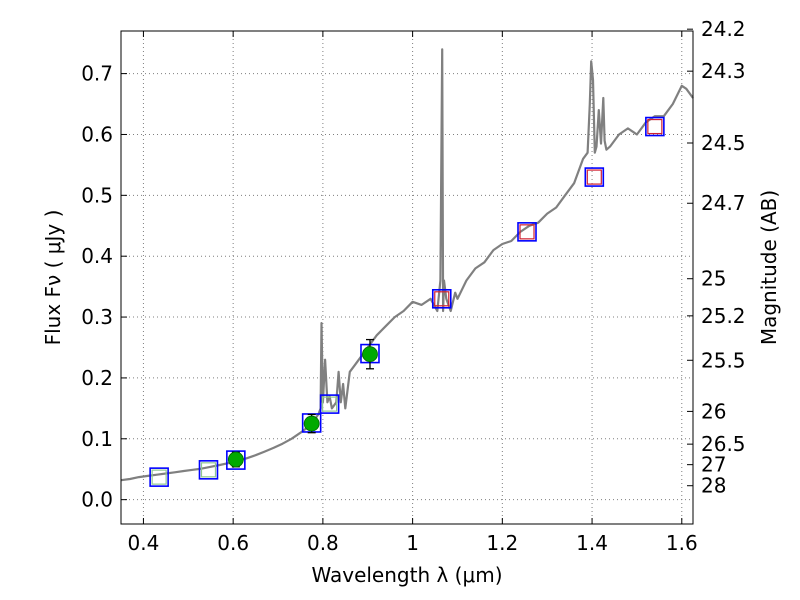  Describe the element at coordinates (53, 278) in the screenshot. I see `y-axis-label: Flux Fν ( μJy )` at that location.